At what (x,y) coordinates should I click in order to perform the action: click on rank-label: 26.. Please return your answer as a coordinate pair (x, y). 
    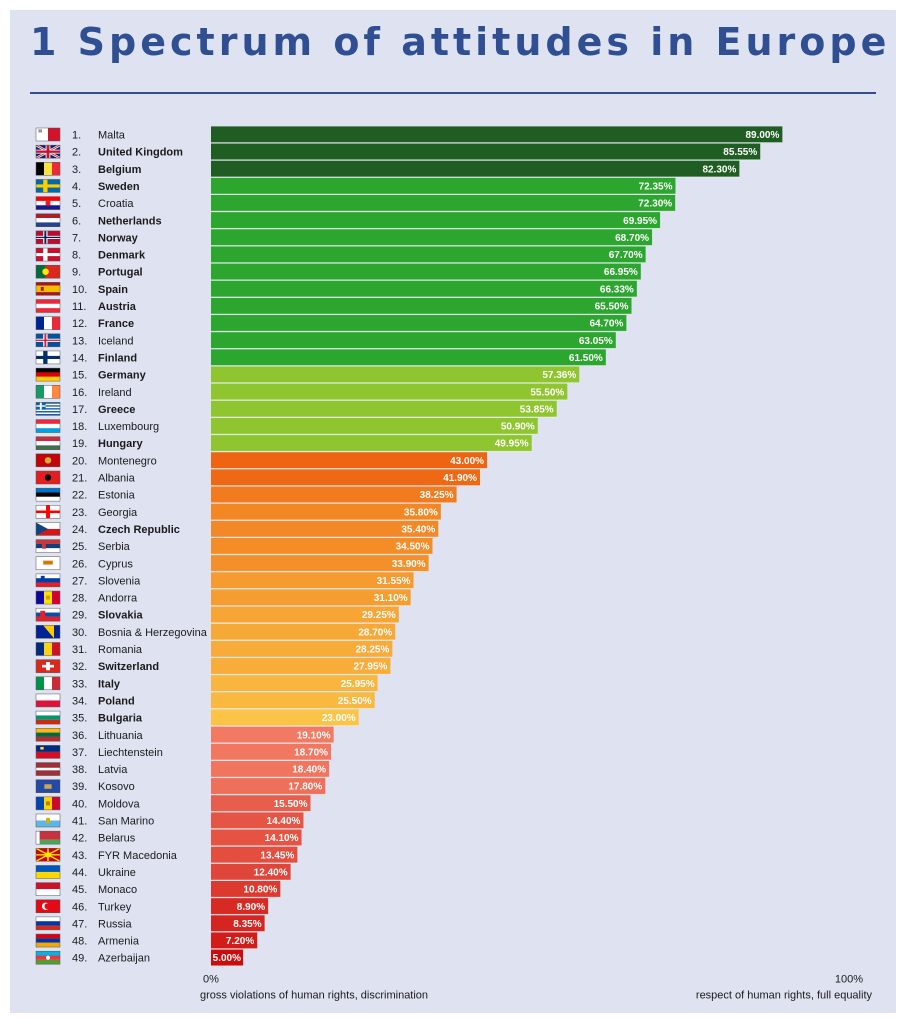
    Looking at the image, I should click on (79, 564).